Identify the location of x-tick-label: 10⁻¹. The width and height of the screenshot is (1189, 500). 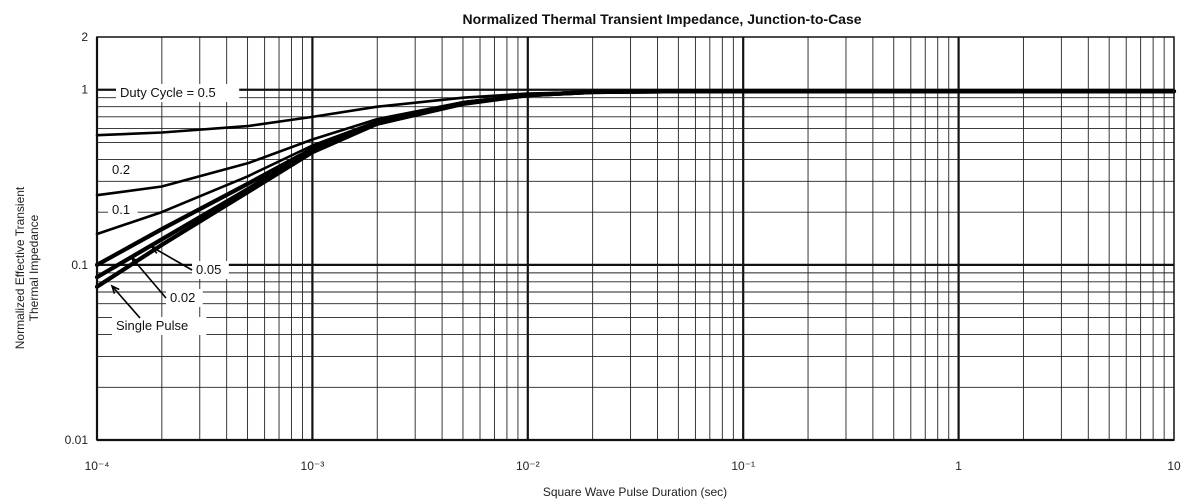
(743, 466).